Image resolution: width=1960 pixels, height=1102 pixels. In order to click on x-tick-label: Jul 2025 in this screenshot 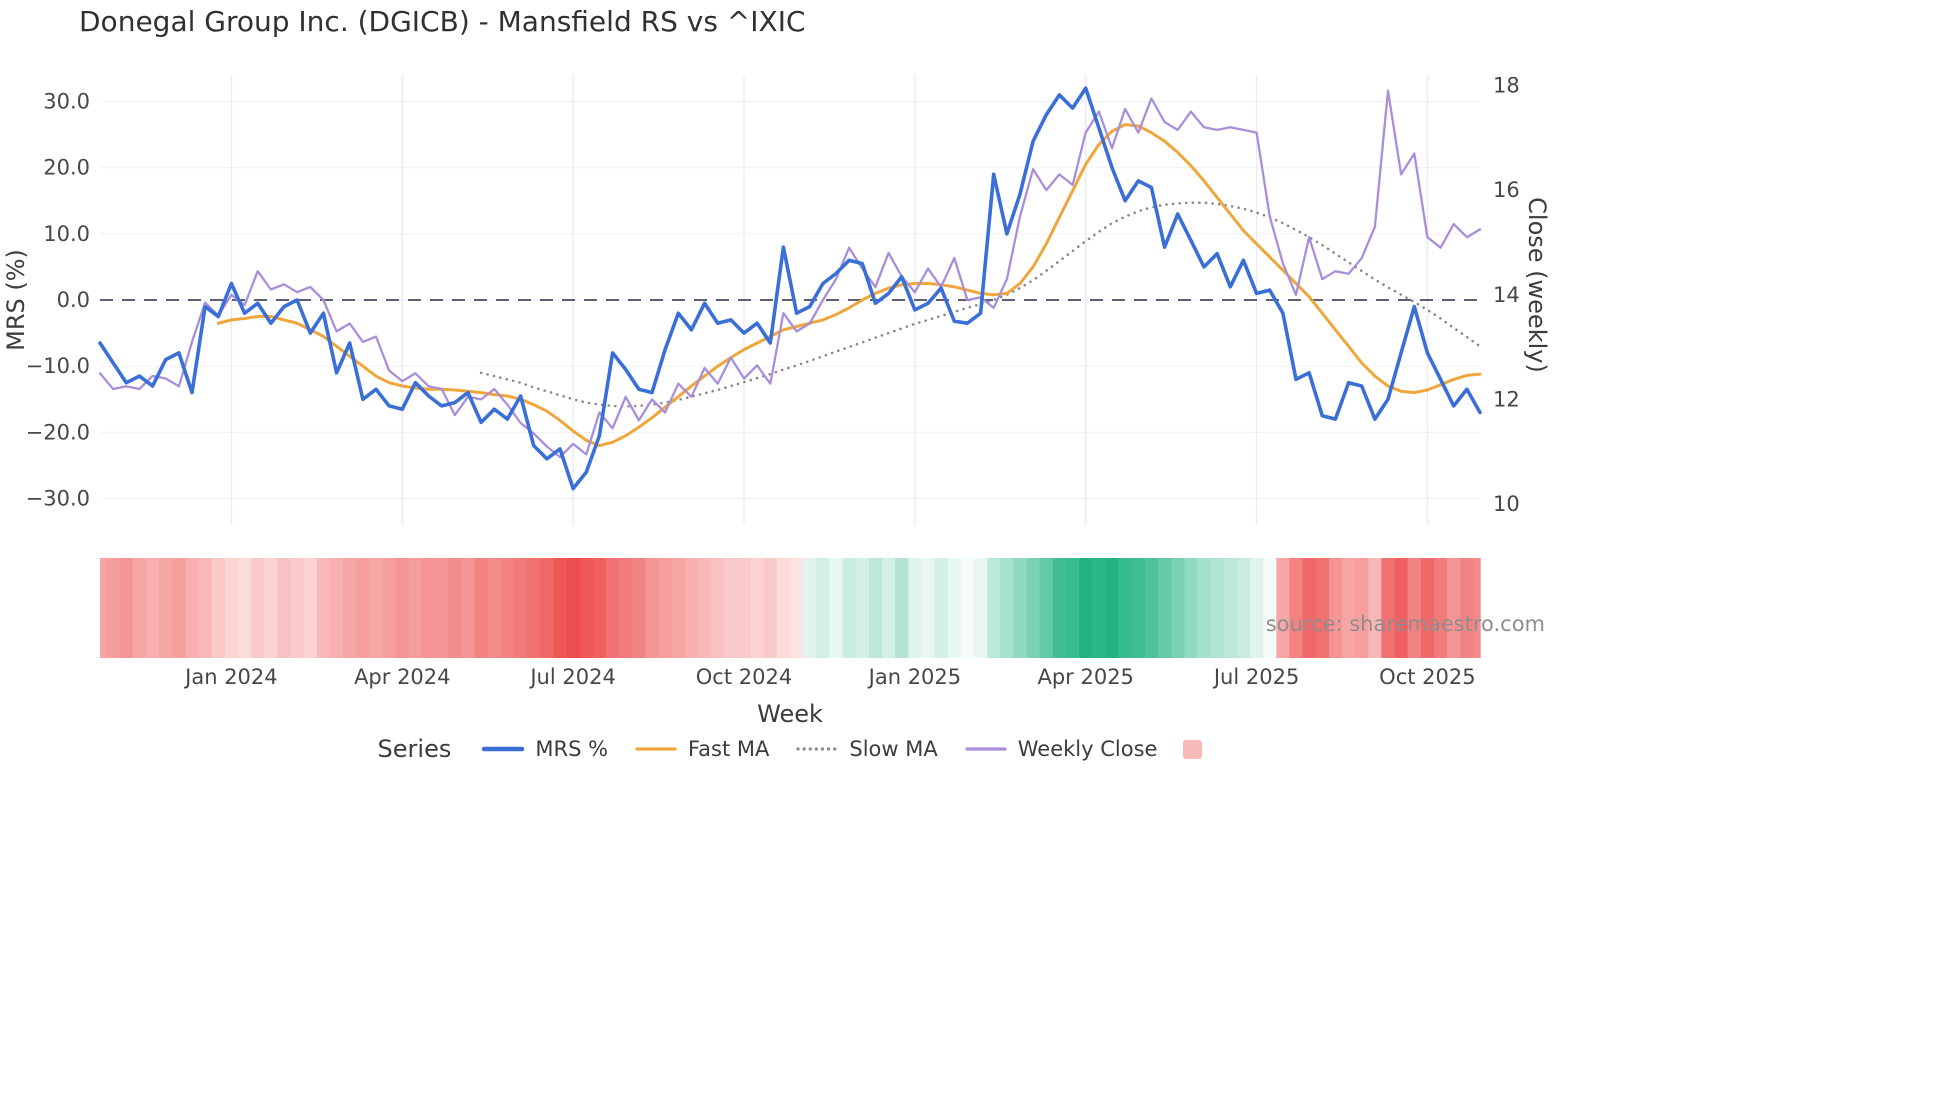, I will do `click(1255, 677)`.